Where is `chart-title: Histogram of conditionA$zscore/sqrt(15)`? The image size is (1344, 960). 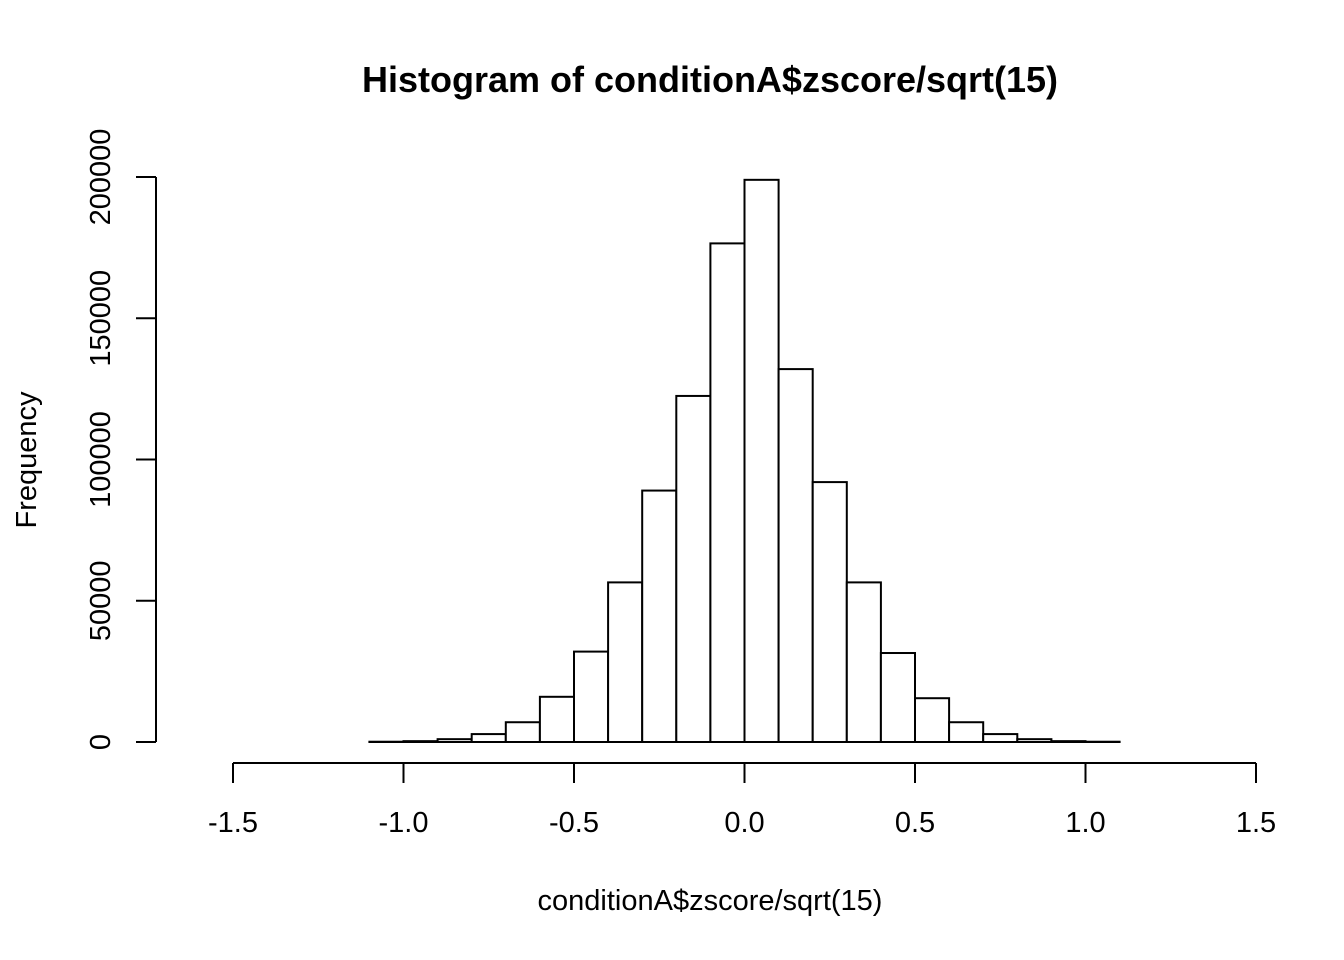 chart-title: Histogram of conditionA$zscore/sqrt(15) is located at coordinates (710, 79).